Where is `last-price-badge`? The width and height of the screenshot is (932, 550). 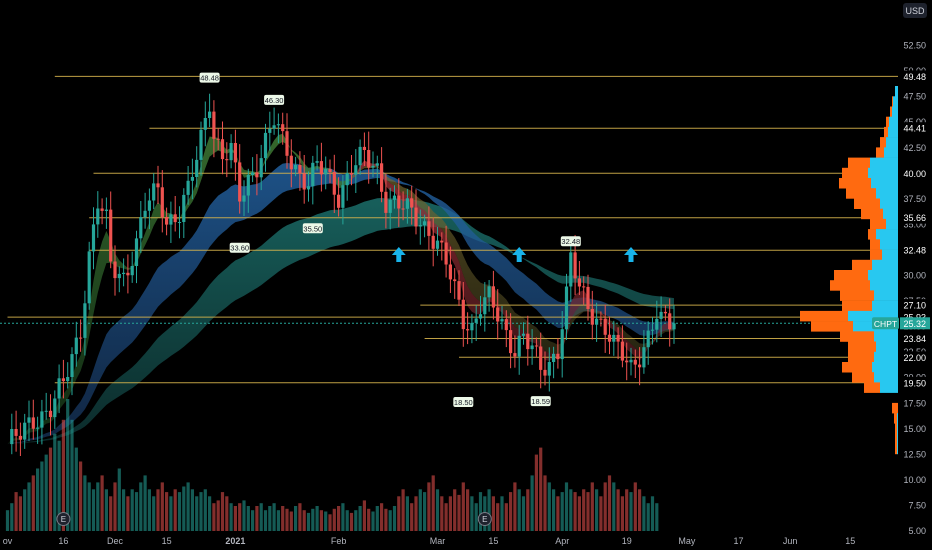
last-price-badge is located at coordinates (915, 323).